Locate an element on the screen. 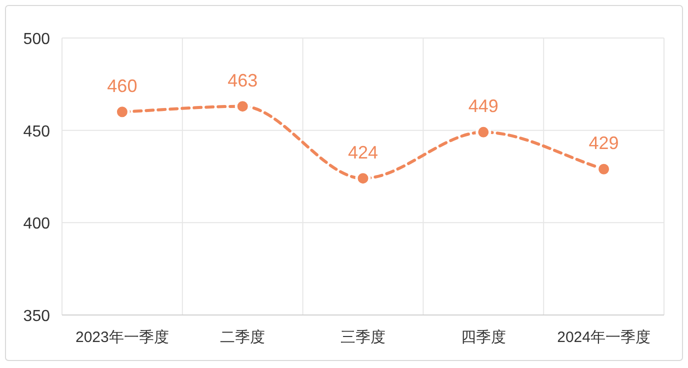  x-tick-label: 2024年一季度 is located at coordinates (603, 337).